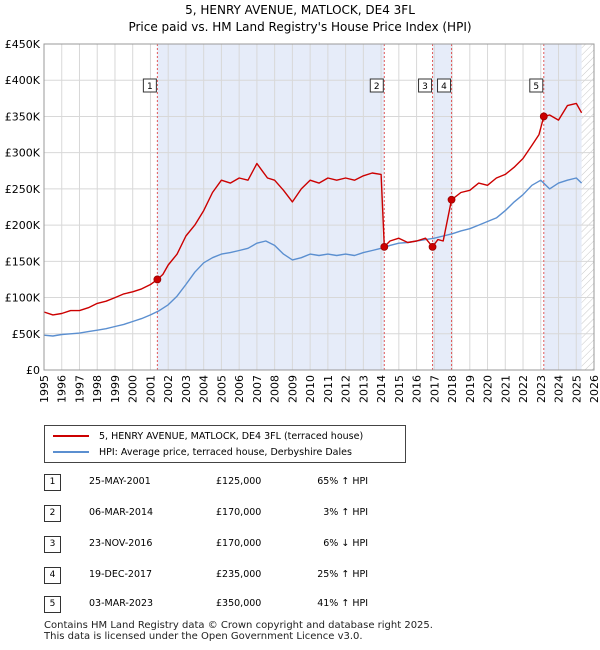  I want to click on x-tick-label: 2021, so click(505, 389).